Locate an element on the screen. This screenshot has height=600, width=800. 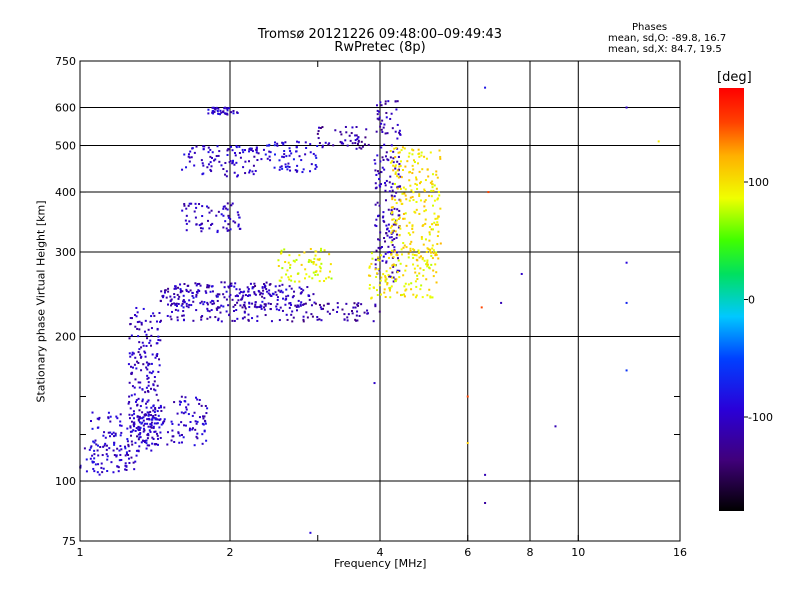
phases-heading: Phases is located at coordinates (650, 27).